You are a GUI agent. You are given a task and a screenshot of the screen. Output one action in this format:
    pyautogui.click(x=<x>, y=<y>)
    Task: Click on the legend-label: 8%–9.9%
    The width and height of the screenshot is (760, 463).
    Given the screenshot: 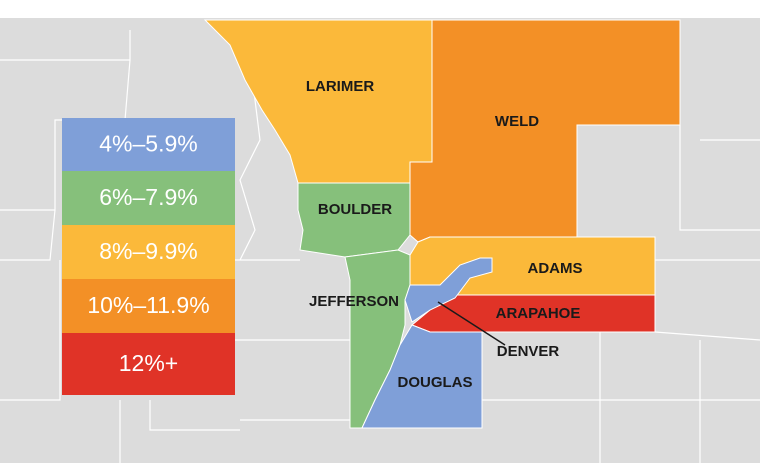 What is the action you would take?
    pyautogui.click(x=148, y=251)
    